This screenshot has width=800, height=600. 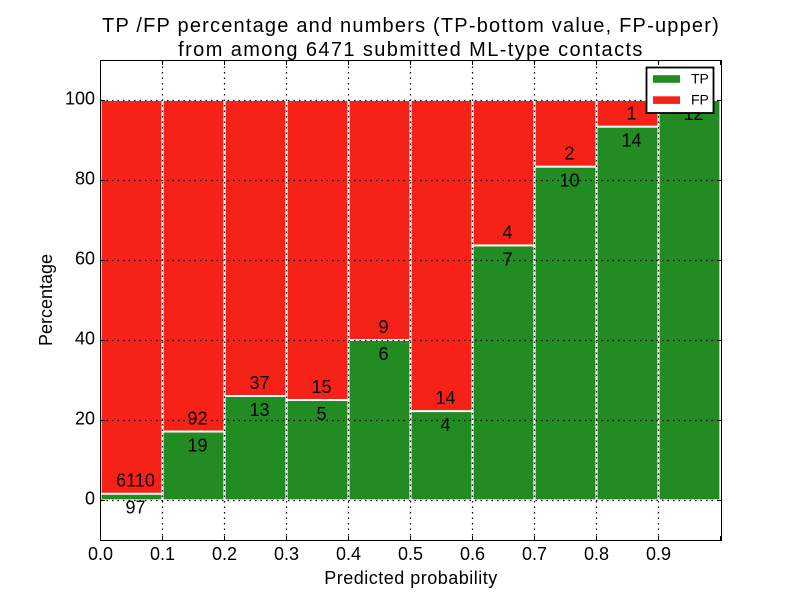 I want to click on svg-text: 0.2, so click(x=224, y=554).